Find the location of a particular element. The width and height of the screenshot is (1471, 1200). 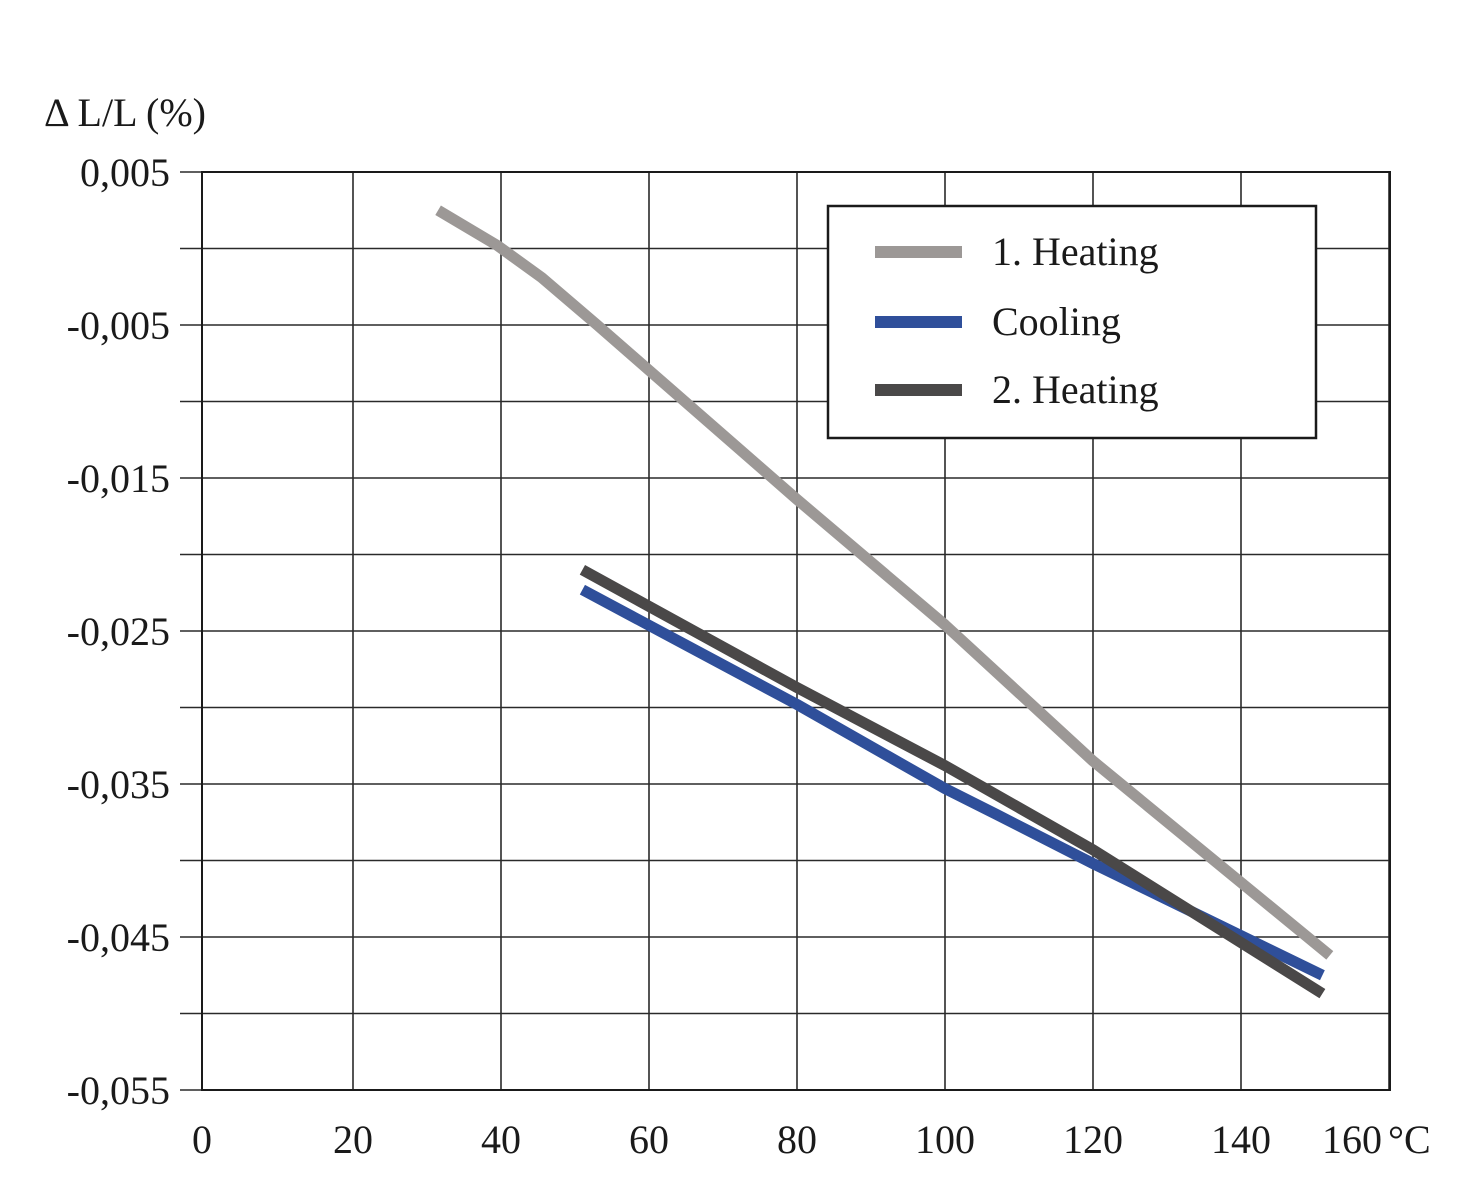

x-tick-label: 40 is located at coordinates (501, 1139).